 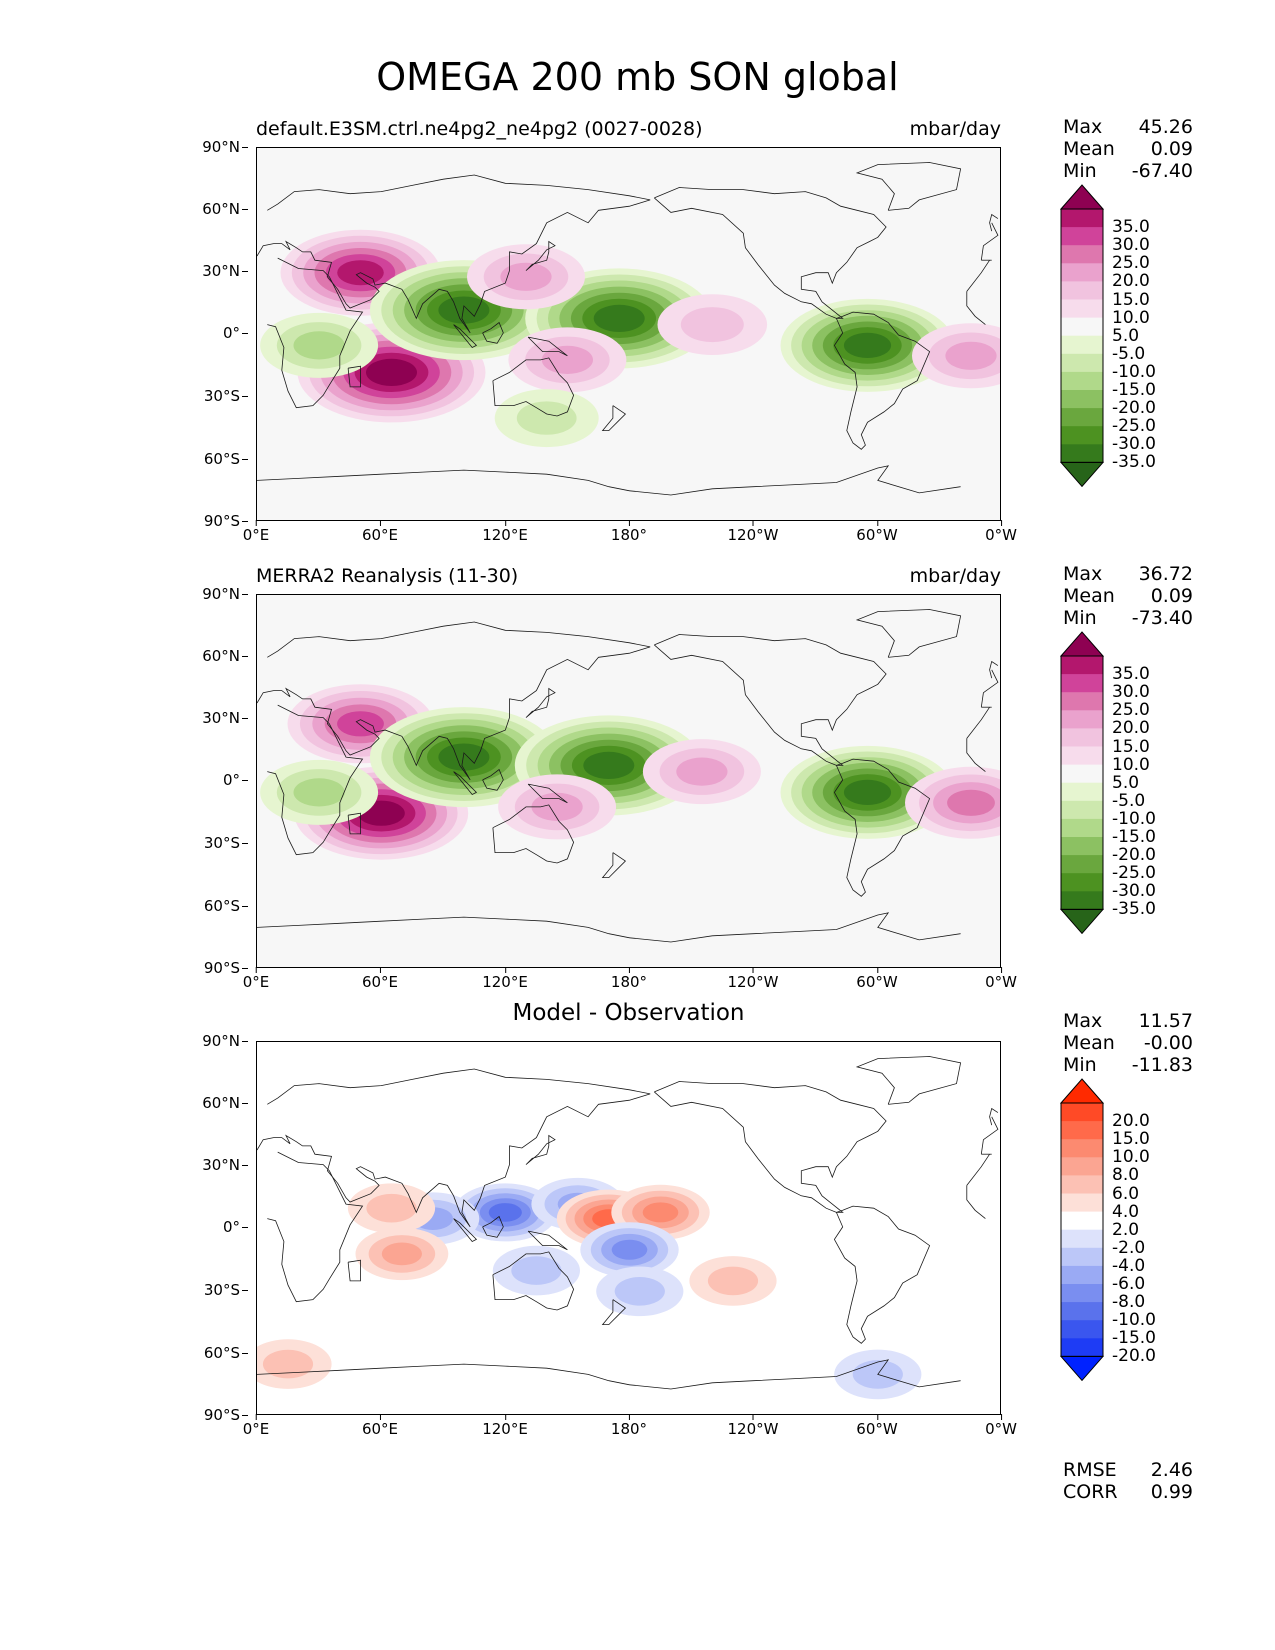 I want to click on colorbar, so click(x=1082, y=1231).